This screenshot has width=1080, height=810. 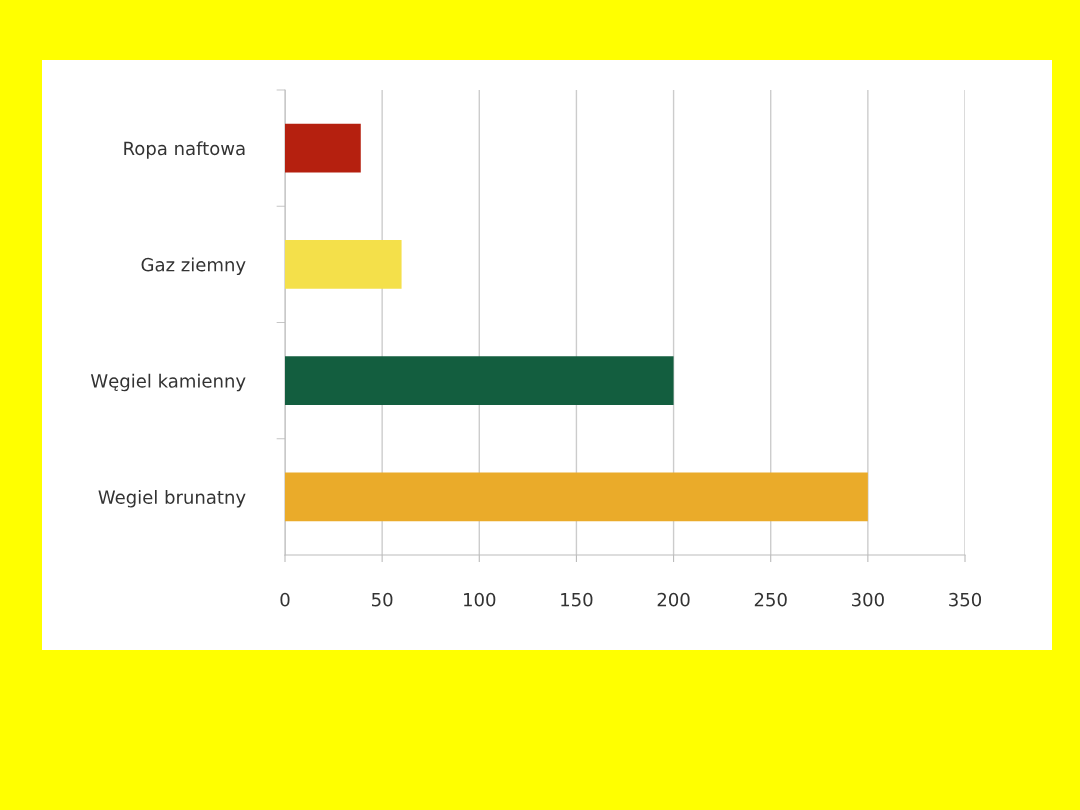 What do you see at coordinates (868, 599) in the screenshot?
I see `x-tick-label: 300` at bounding box center [868, 599].